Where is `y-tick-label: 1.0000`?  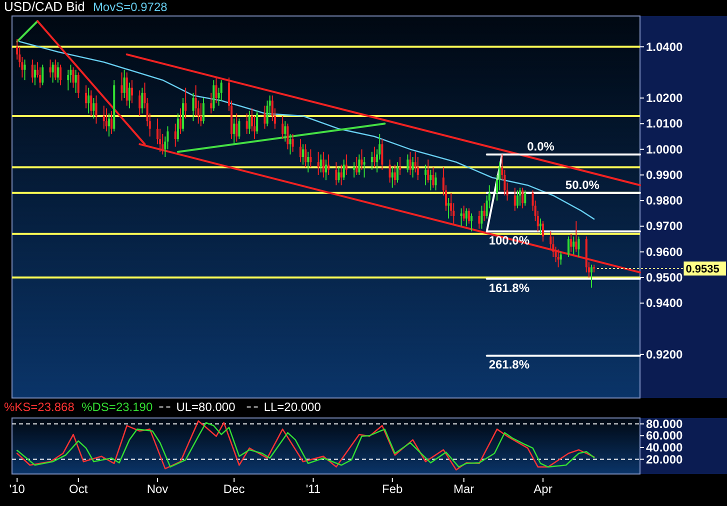 y-tick-label: 1.0000 is located at coordinates (665, 149).